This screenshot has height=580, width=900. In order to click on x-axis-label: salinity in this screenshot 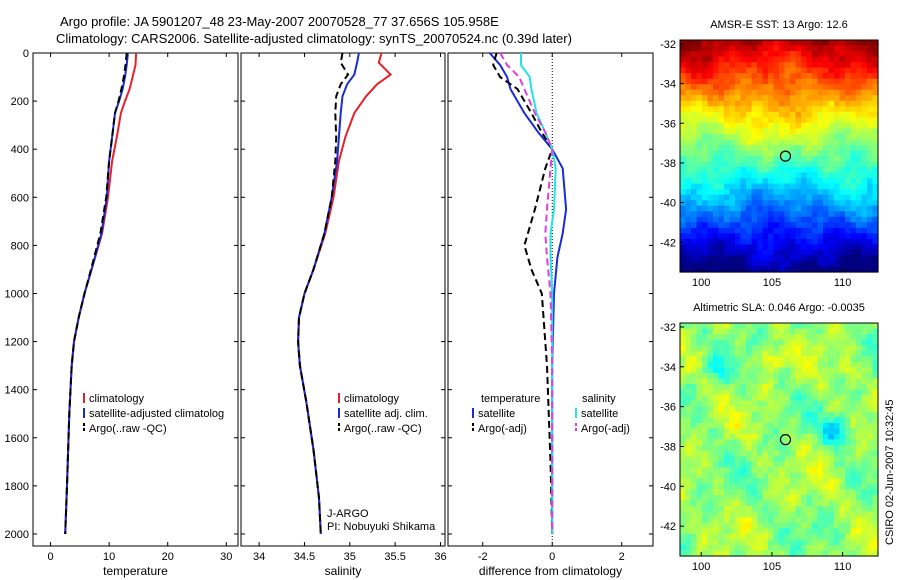, I will do `click(343, 571)`.